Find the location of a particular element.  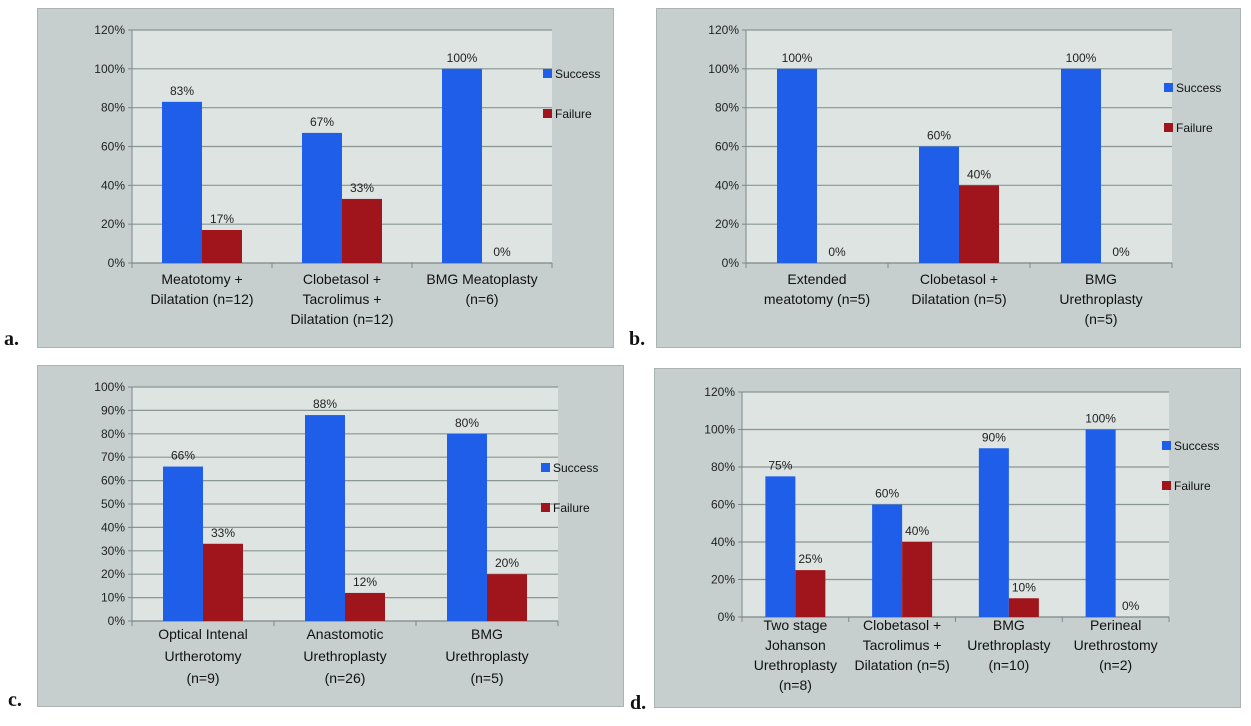

x-category-label-line: meatotomy (n=5) is located at coordinates (817, 299).